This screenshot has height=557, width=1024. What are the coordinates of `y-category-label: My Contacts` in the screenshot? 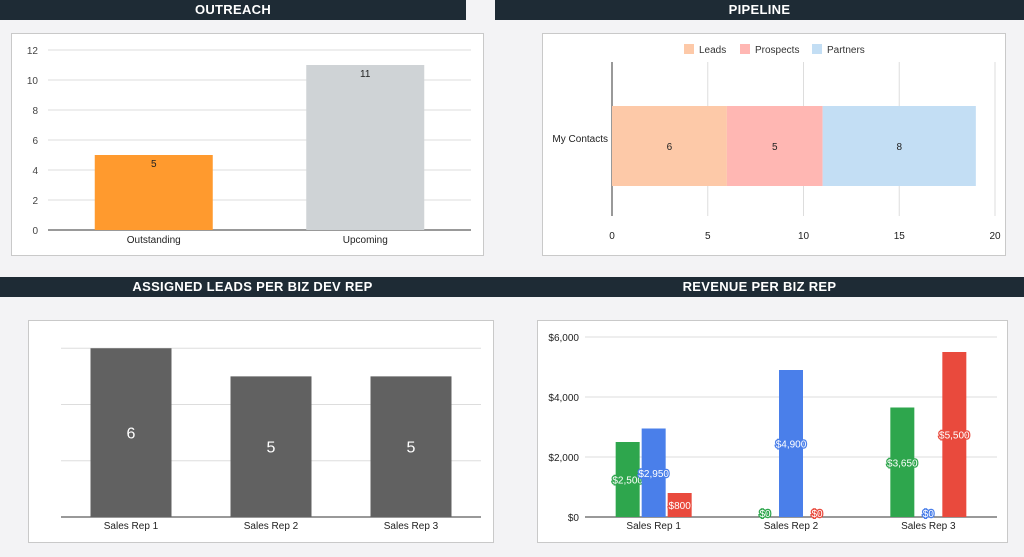 It's located at (580, 139).